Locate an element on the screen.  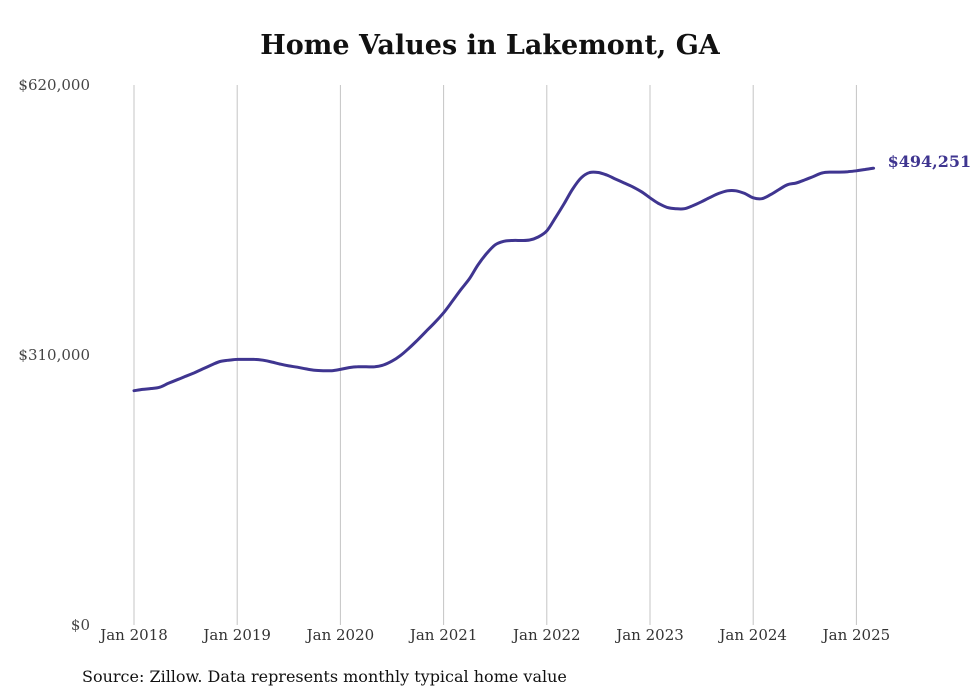
x-tick-label: Jan 2022 is located at coordinates (546, 635).